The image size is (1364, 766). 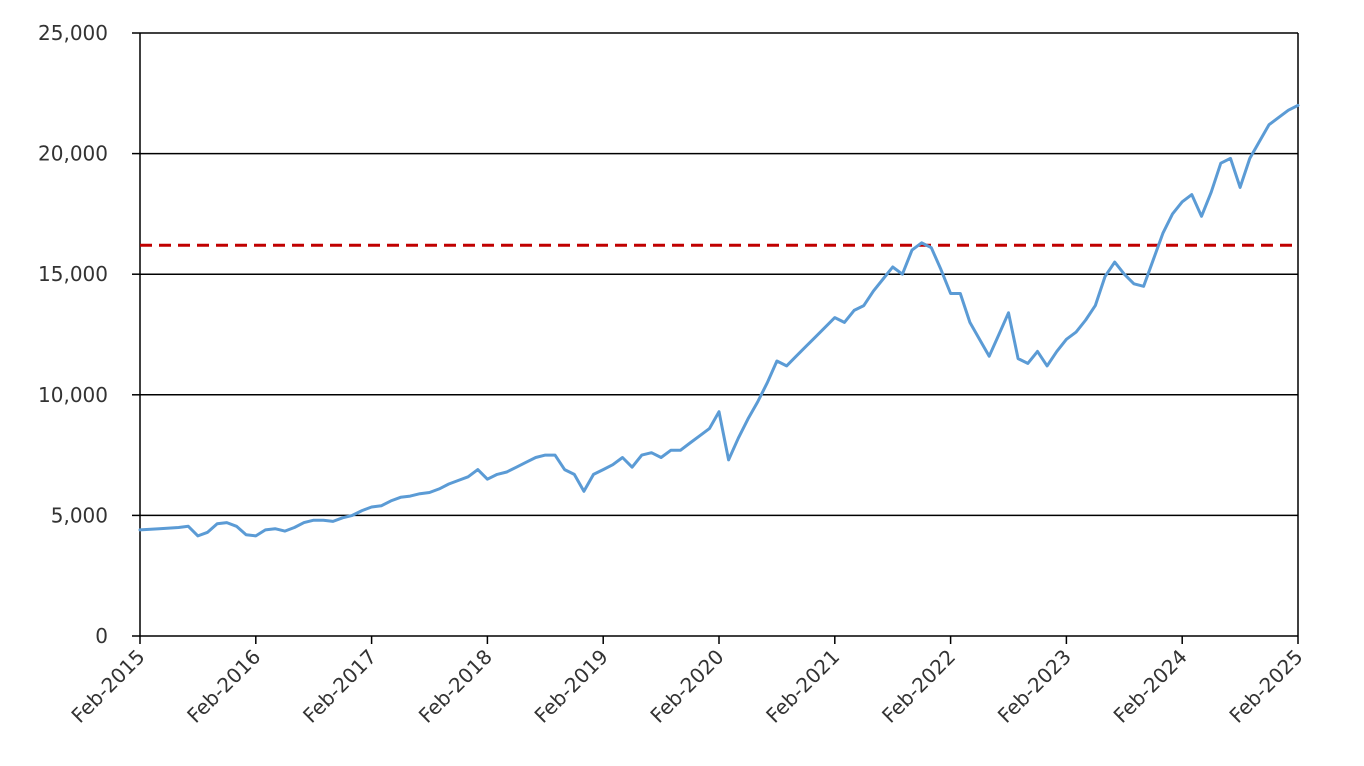 What do you see at coordinates (571, 686) in the screenshot?
I see `x-tick-label: Feb-2019` at bounding box center [571, 686].